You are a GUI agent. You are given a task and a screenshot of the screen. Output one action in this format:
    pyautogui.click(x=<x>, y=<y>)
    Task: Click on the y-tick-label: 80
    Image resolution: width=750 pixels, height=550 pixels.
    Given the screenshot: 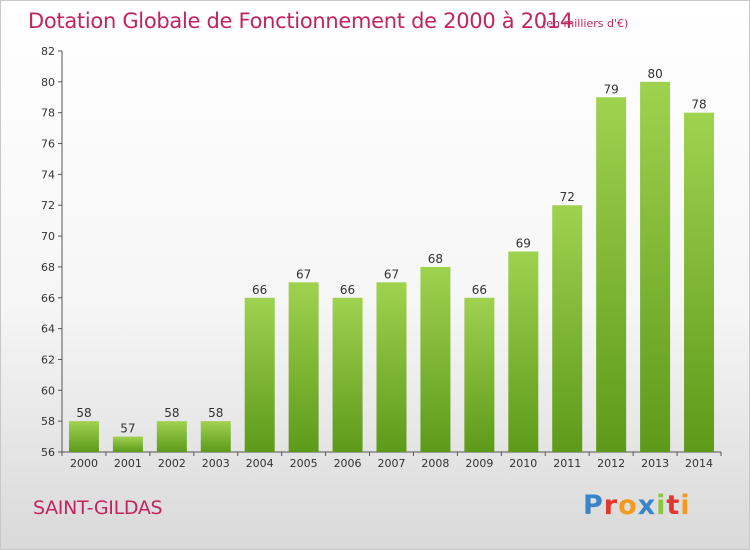 What is the action you would take?
    pyautogui.click(x=48, y=82)
    